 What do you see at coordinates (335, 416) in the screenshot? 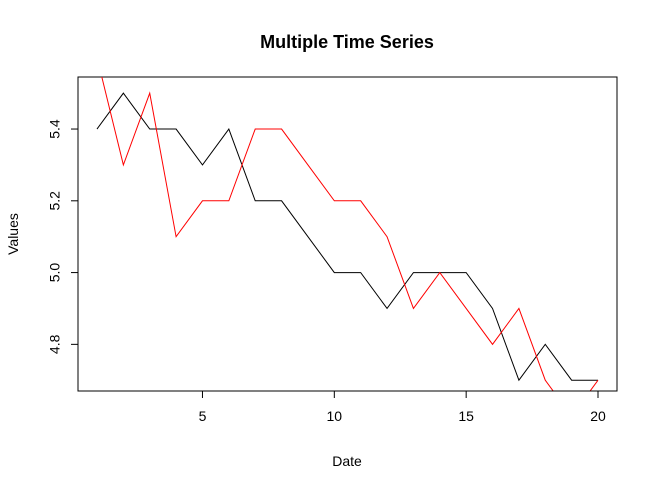
I see `x-axis-tick-label: 10` at bounding box center [335, 416].